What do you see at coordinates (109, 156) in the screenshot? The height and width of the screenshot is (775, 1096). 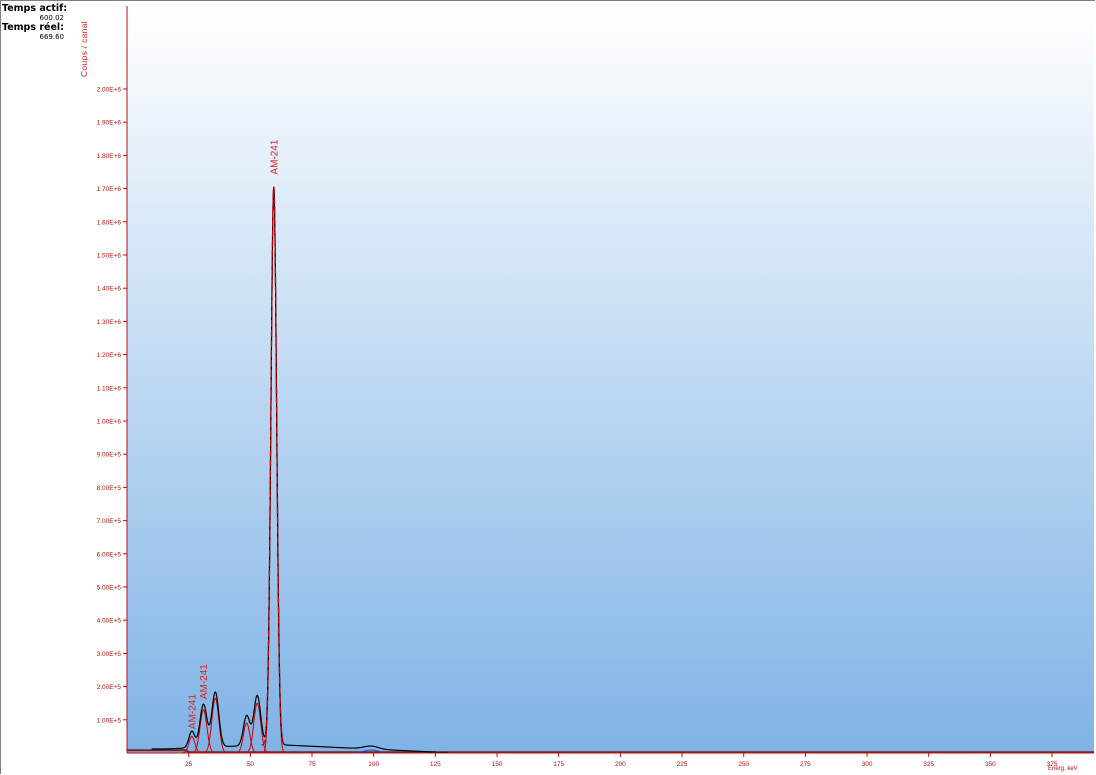 I see `y-tick-label: 1.80E+6` at bounding box center [109, 156].